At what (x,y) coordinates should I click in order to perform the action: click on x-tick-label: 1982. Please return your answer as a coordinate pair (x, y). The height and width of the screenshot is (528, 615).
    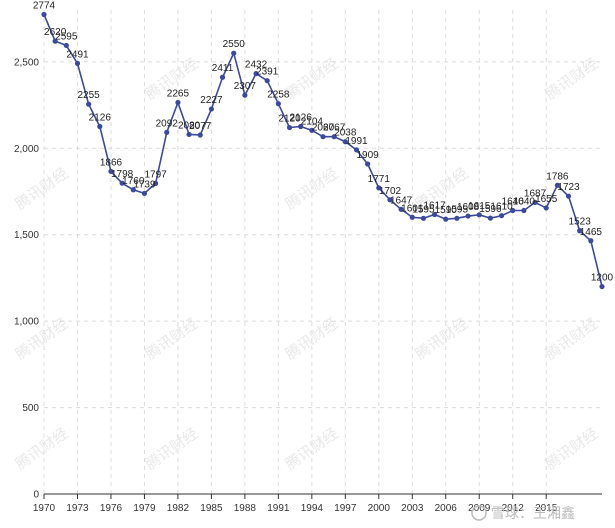
    Looking at the image, I should click on (178, 508).